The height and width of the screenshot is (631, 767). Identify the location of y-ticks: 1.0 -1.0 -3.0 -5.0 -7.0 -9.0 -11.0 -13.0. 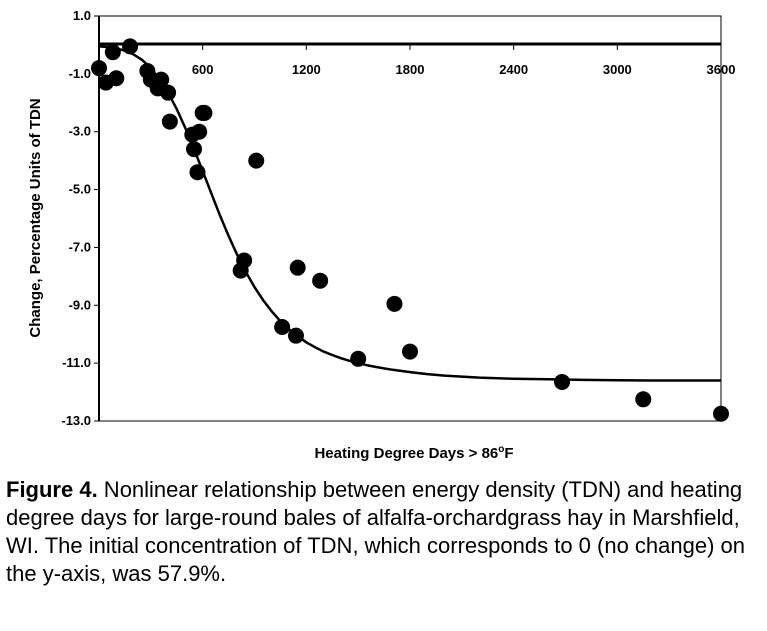
(80, 218).